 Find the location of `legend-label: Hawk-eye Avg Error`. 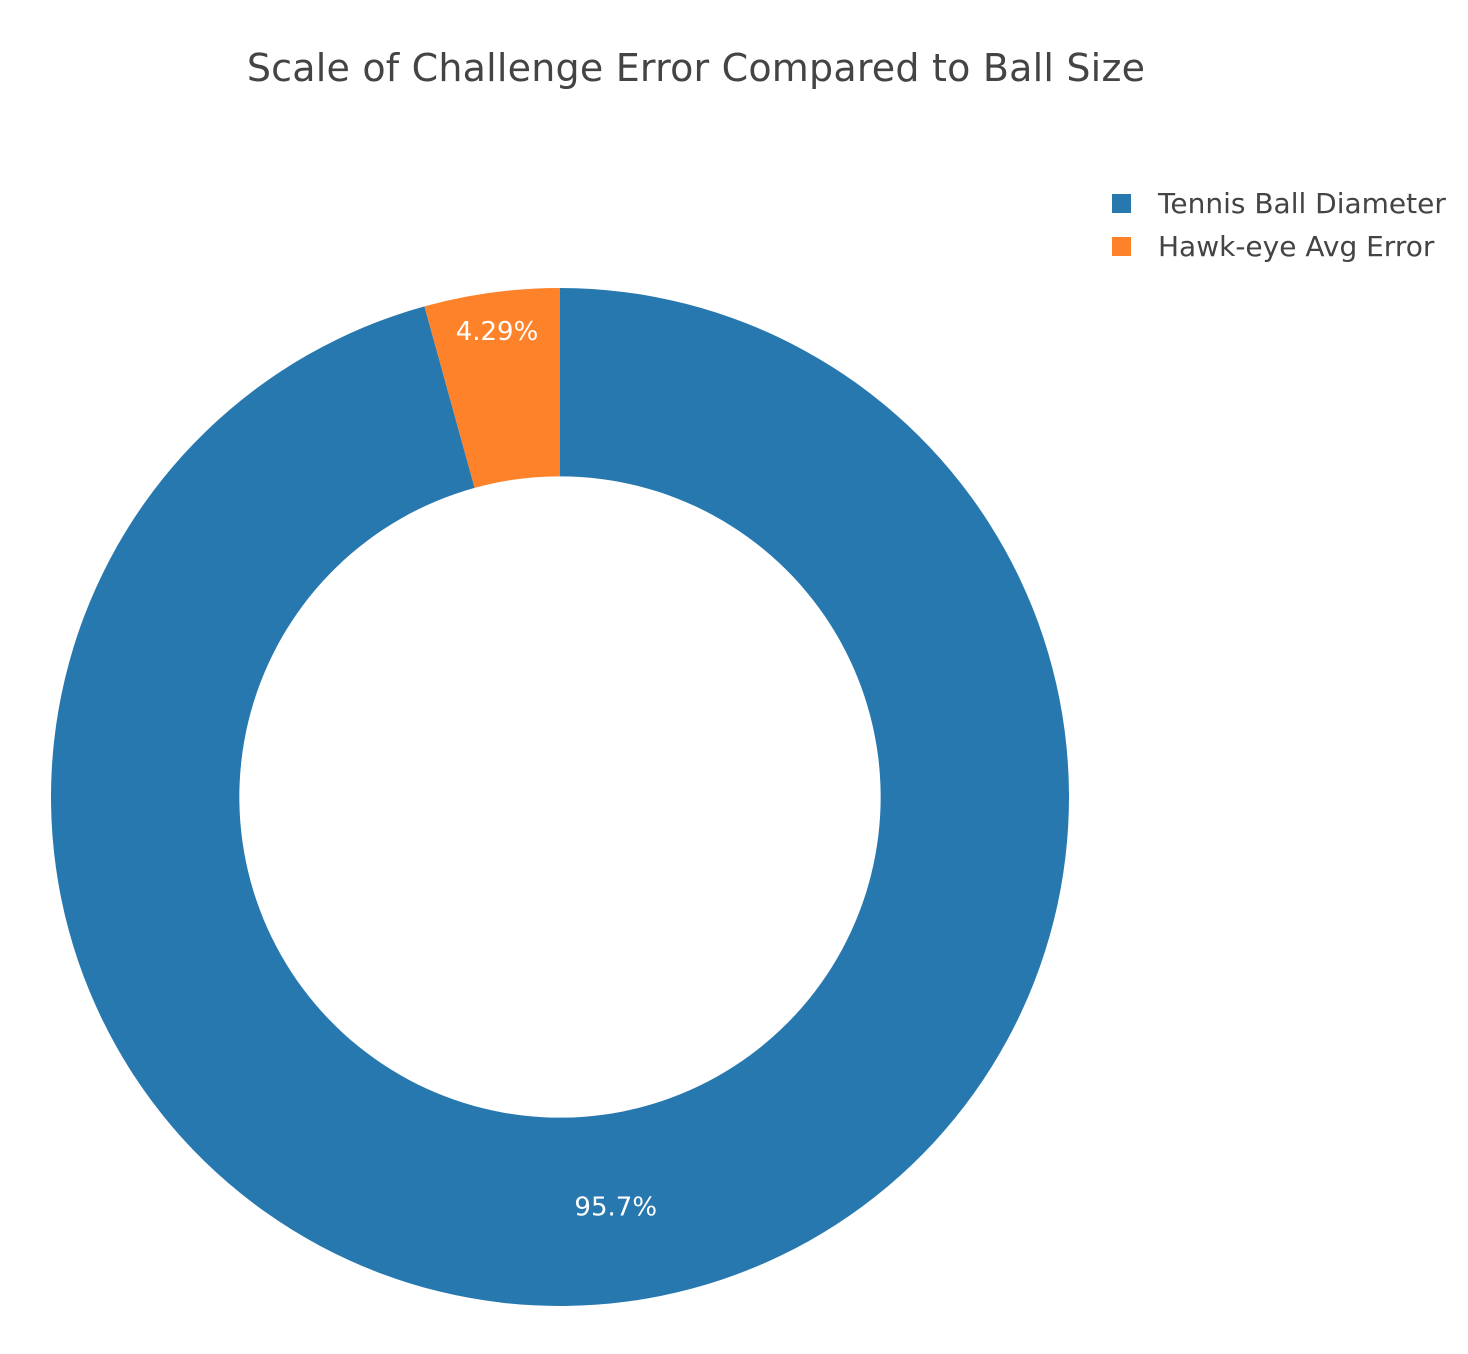

legend-label: Hawk-eye Avg Error is located at coordinates (1296, 246).